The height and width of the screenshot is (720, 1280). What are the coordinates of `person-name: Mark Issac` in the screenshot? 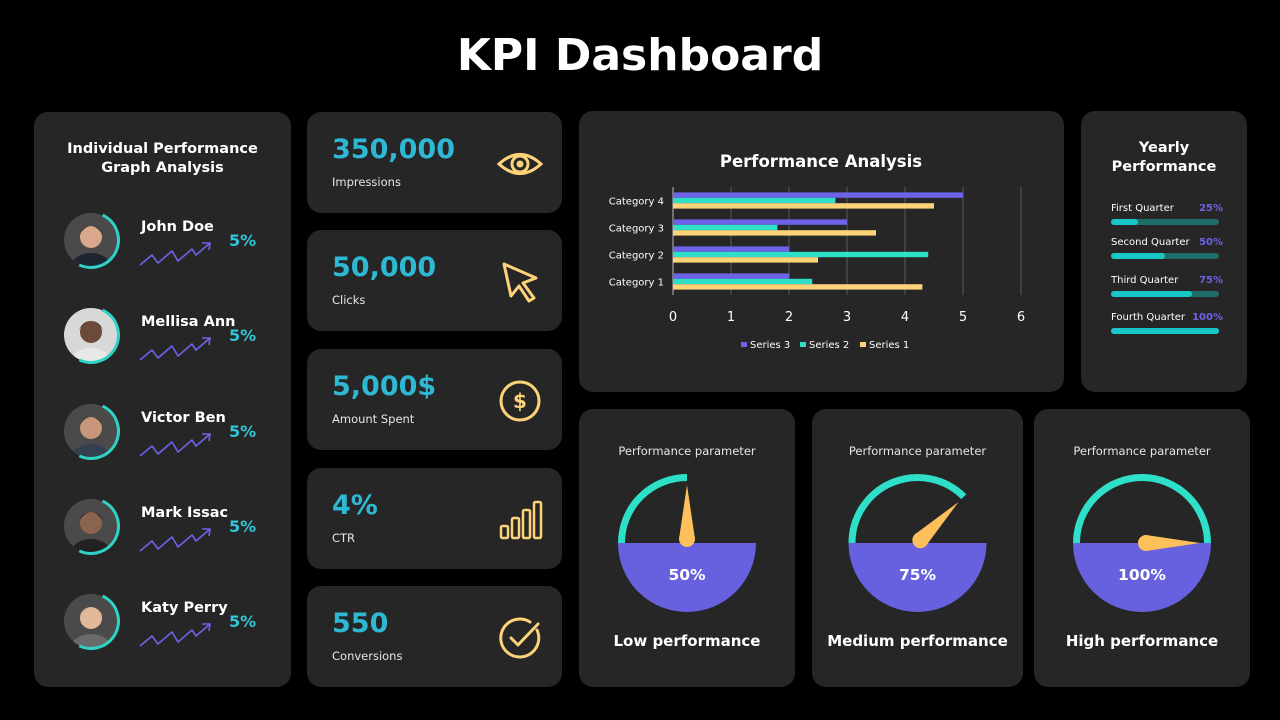 It's located at (185, 513).